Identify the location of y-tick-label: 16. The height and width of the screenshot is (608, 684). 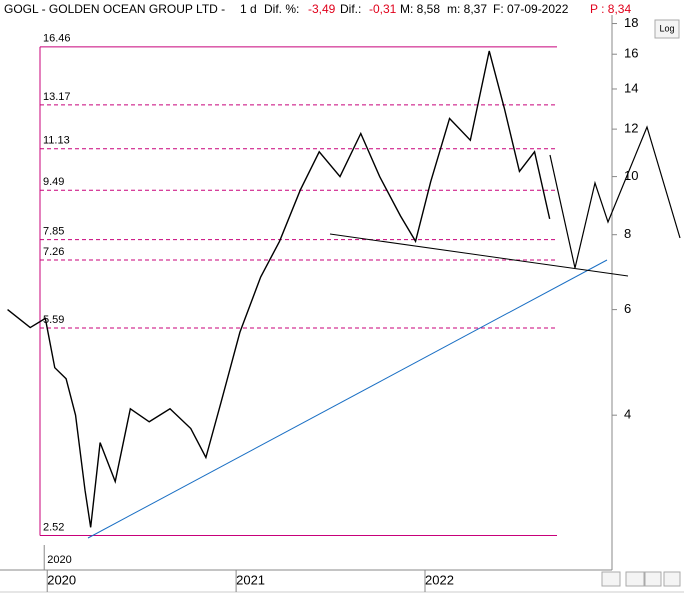
(631, 53).